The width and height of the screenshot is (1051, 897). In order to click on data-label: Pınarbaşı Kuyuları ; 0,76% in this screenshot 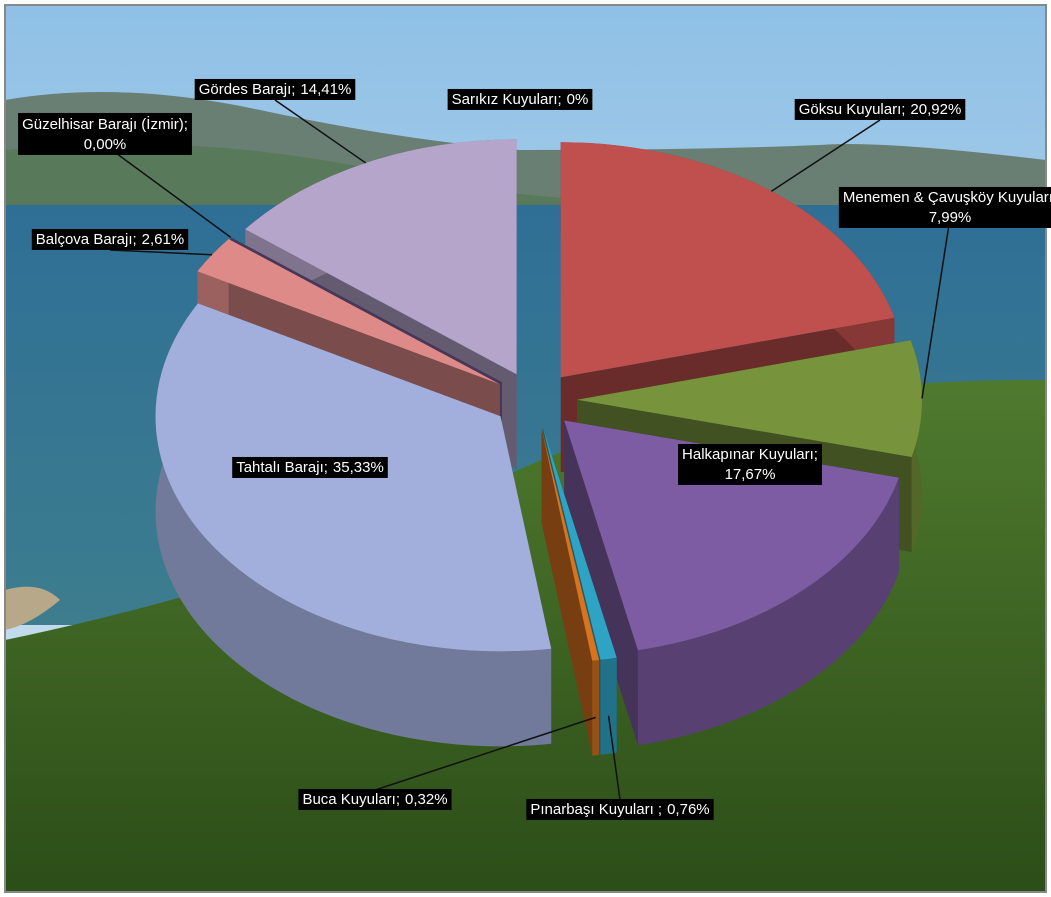, I will do `click(620, 809)`.